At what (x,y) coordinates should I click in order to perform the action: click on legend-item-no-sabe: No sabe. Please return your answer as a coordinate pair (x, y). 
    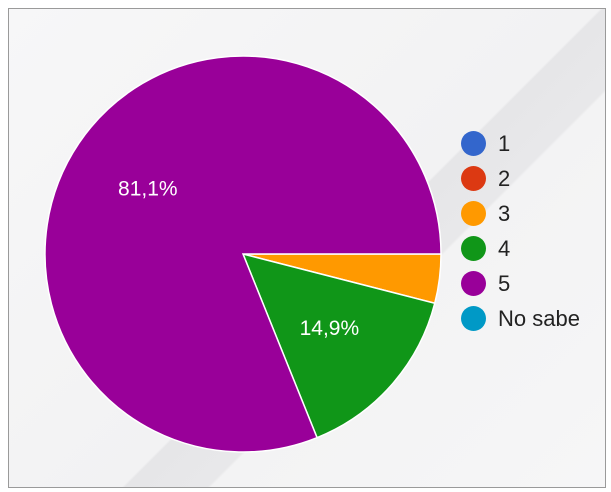
    Looking at the image, I should click on (520, 318).